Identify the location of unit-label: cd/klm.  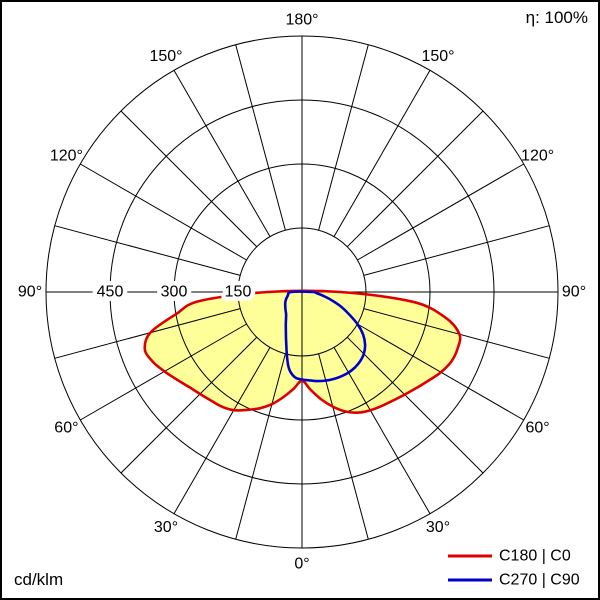
(39, 579).